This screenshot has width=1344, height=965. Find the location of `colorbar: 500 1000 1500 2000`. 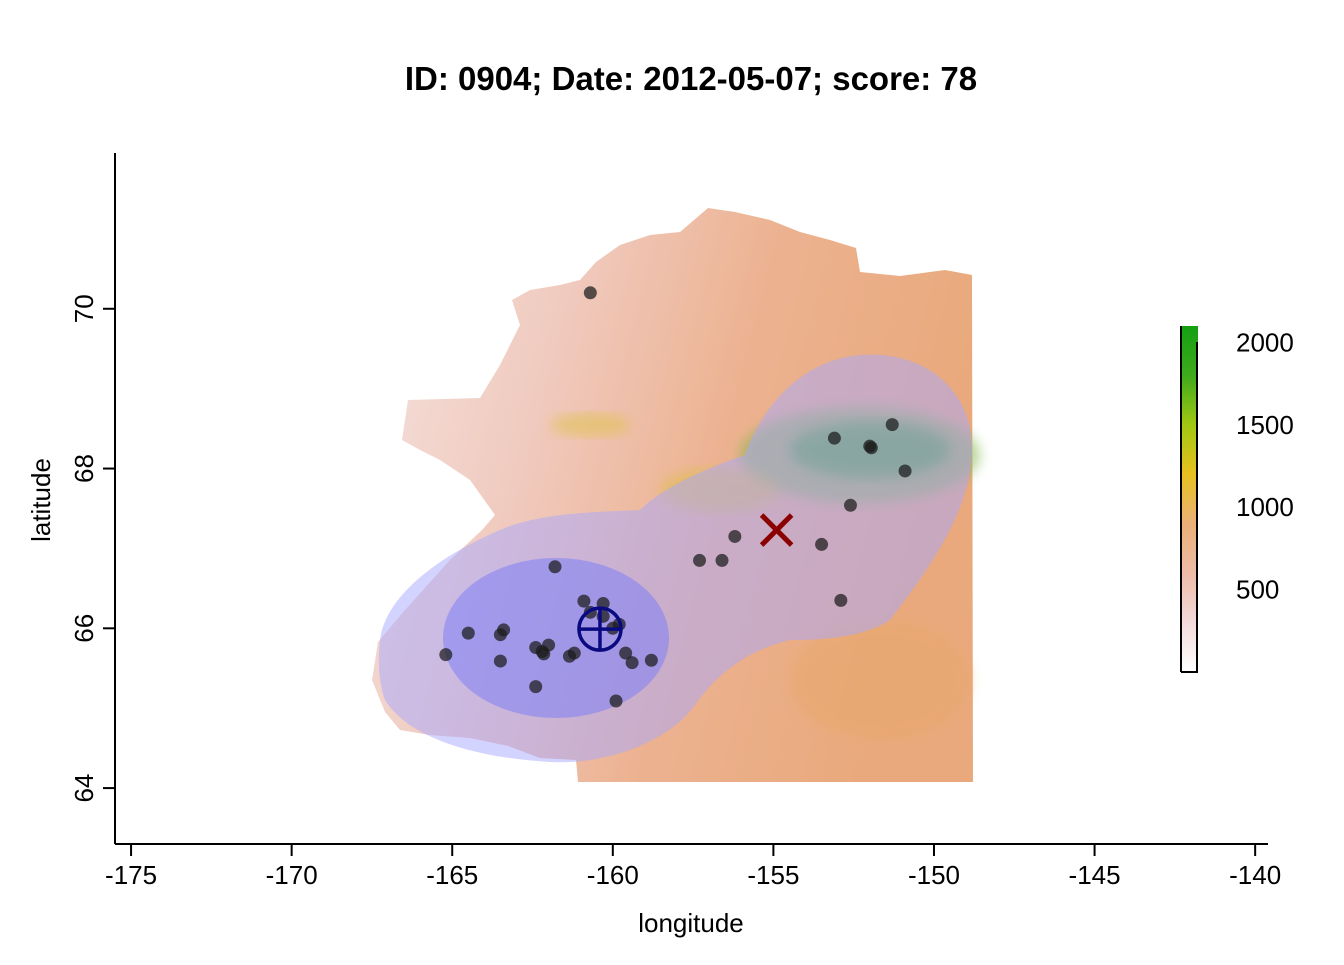

colorbar: 500 1000 1500 2000 is located at coordinates (1237, 499).